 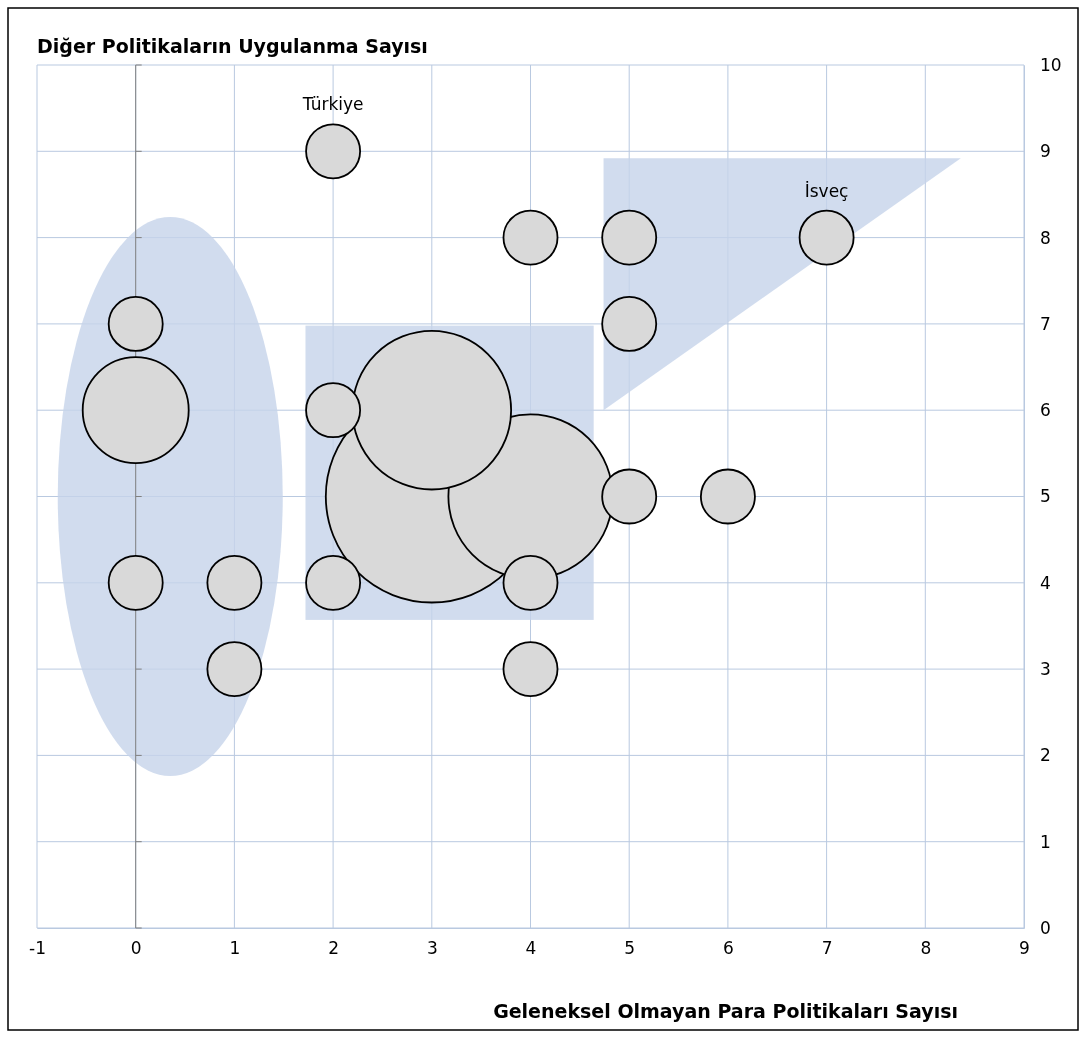 What do you see at coordinates (232, 46) in the screenshot?
I see `y-axis-title: Diğer Politikaların Uygulanma Sayısı` at bounding box center [232, 46].